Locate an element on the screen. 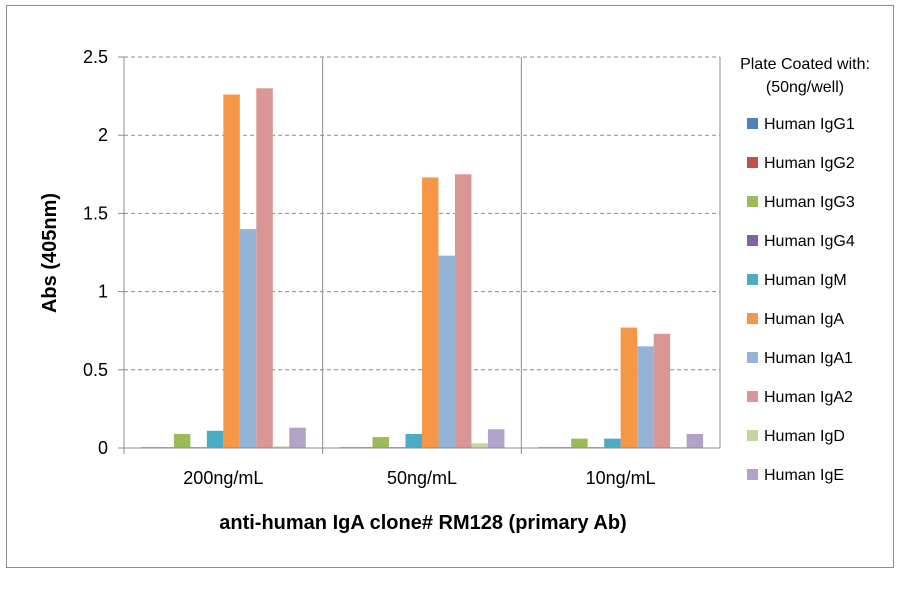 The height and width of the screenshot is (594, 900). y-tick-label: 2 is located at coordinates (103, 135).